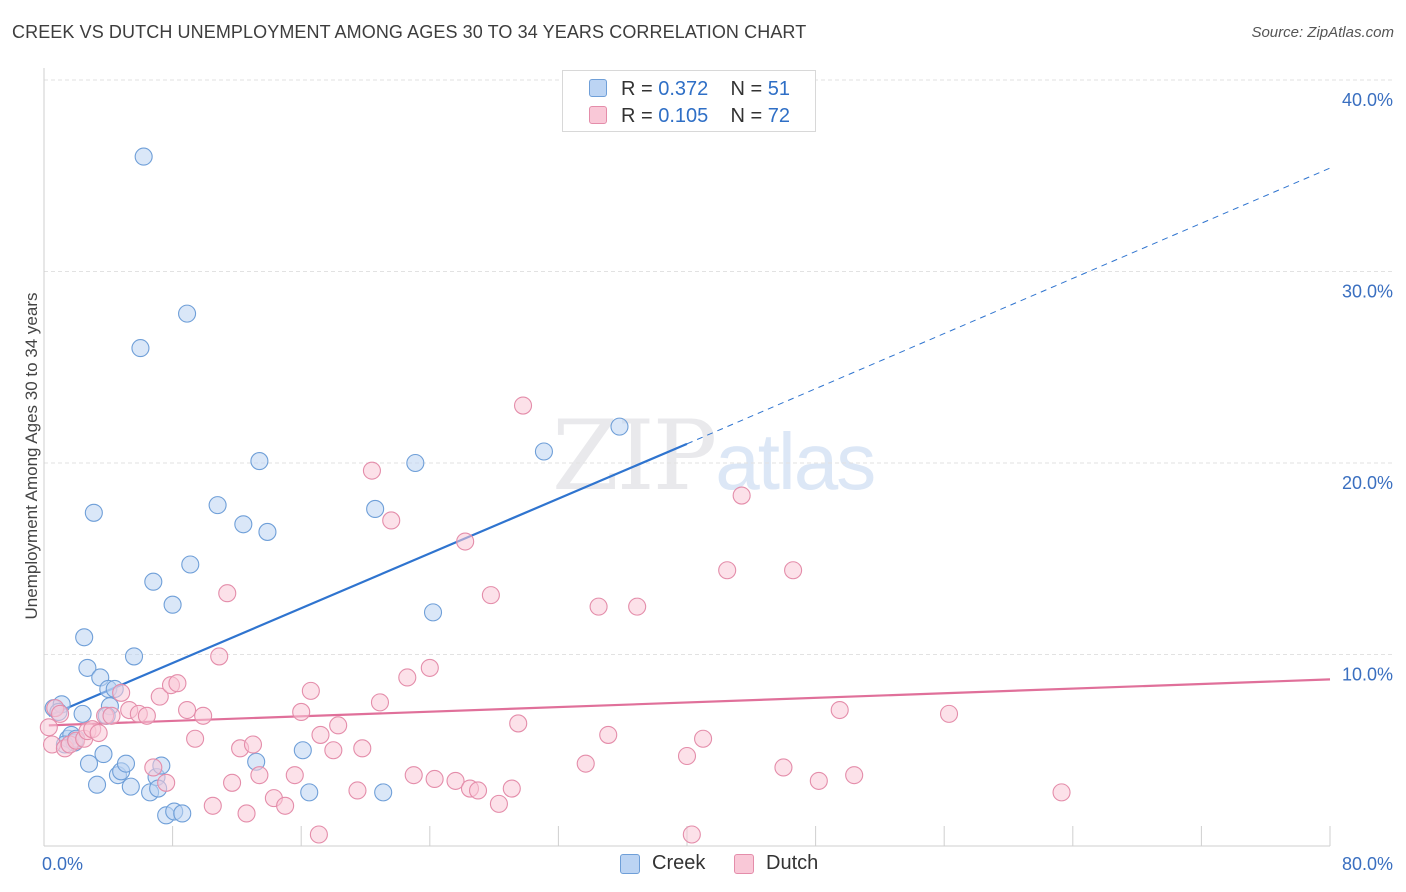  Describe the element at coordinates (689, 702) in the screenshot. I see `dutch-trend-line` at that location.